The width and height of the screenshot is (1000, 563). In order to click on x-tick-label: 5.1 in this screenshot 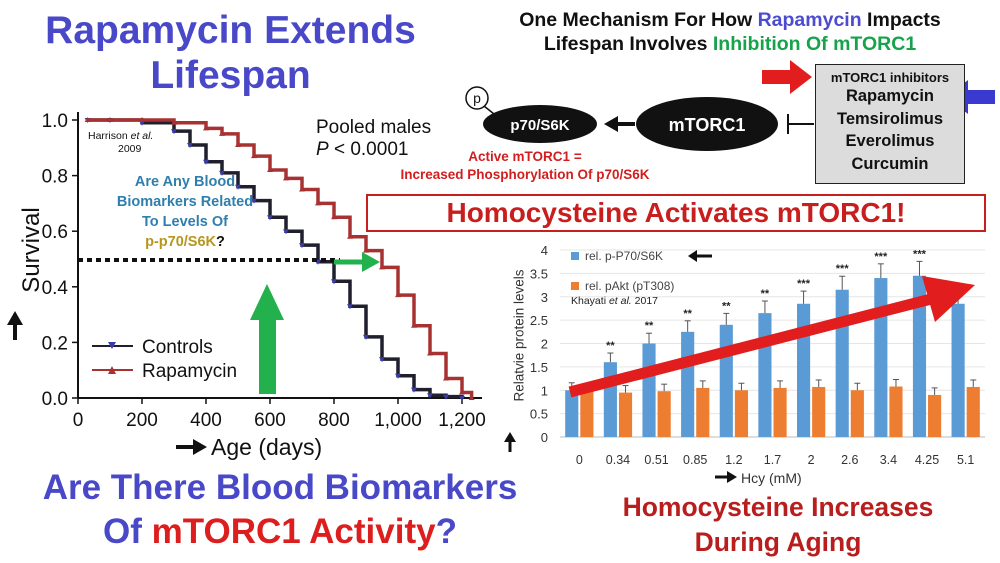, I will do `click(965, 460)`.